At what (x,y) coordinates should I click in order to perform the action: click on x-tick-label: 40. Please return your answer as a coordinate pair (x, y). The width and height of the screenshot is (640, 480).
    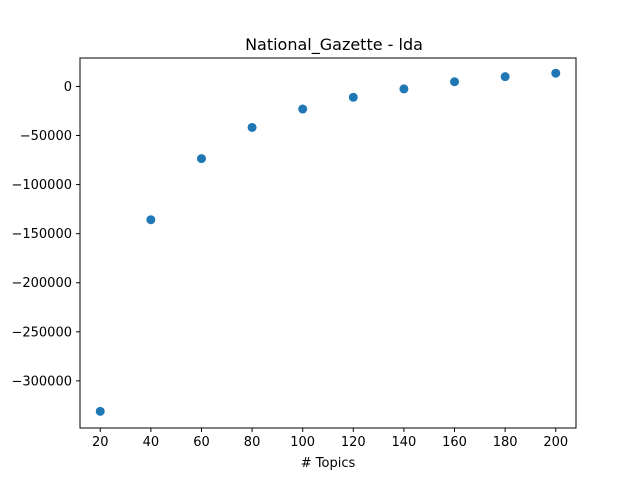
    Looking at the image, I should click on (151, 442).